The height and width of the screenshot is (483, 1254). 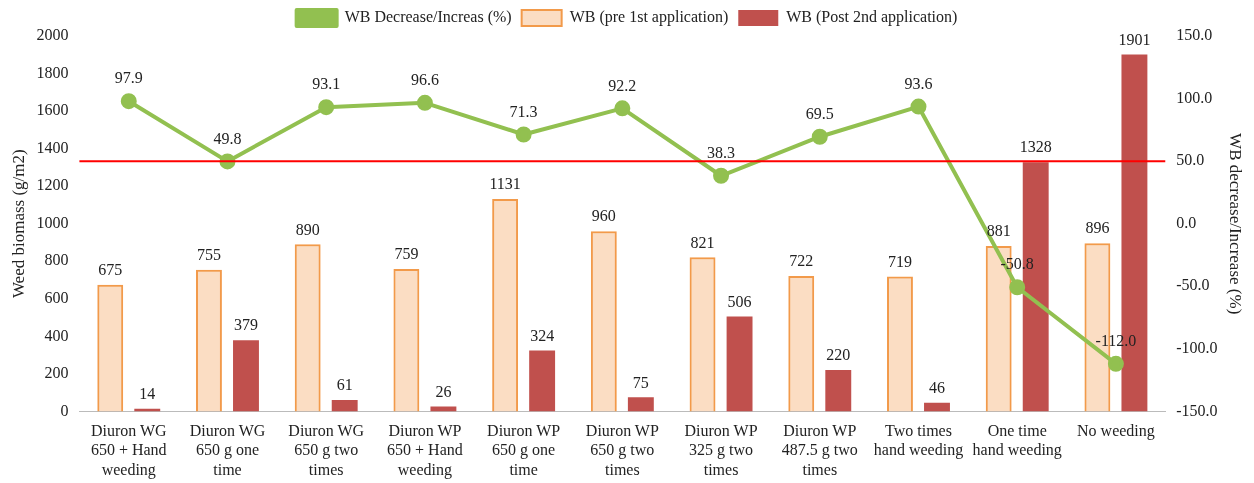 What do you see at coordinates (307, 229) in the screenshot?
I see `data-label: 890` at bounding box center [307, 229].